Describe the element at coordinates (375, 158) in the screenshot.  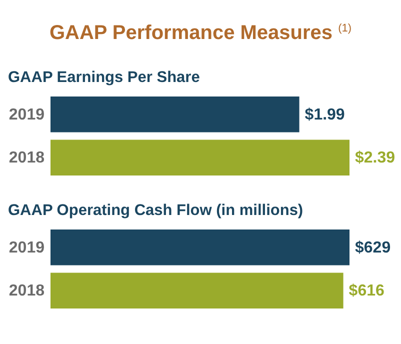
I see `data-label: $2.39` at that location.